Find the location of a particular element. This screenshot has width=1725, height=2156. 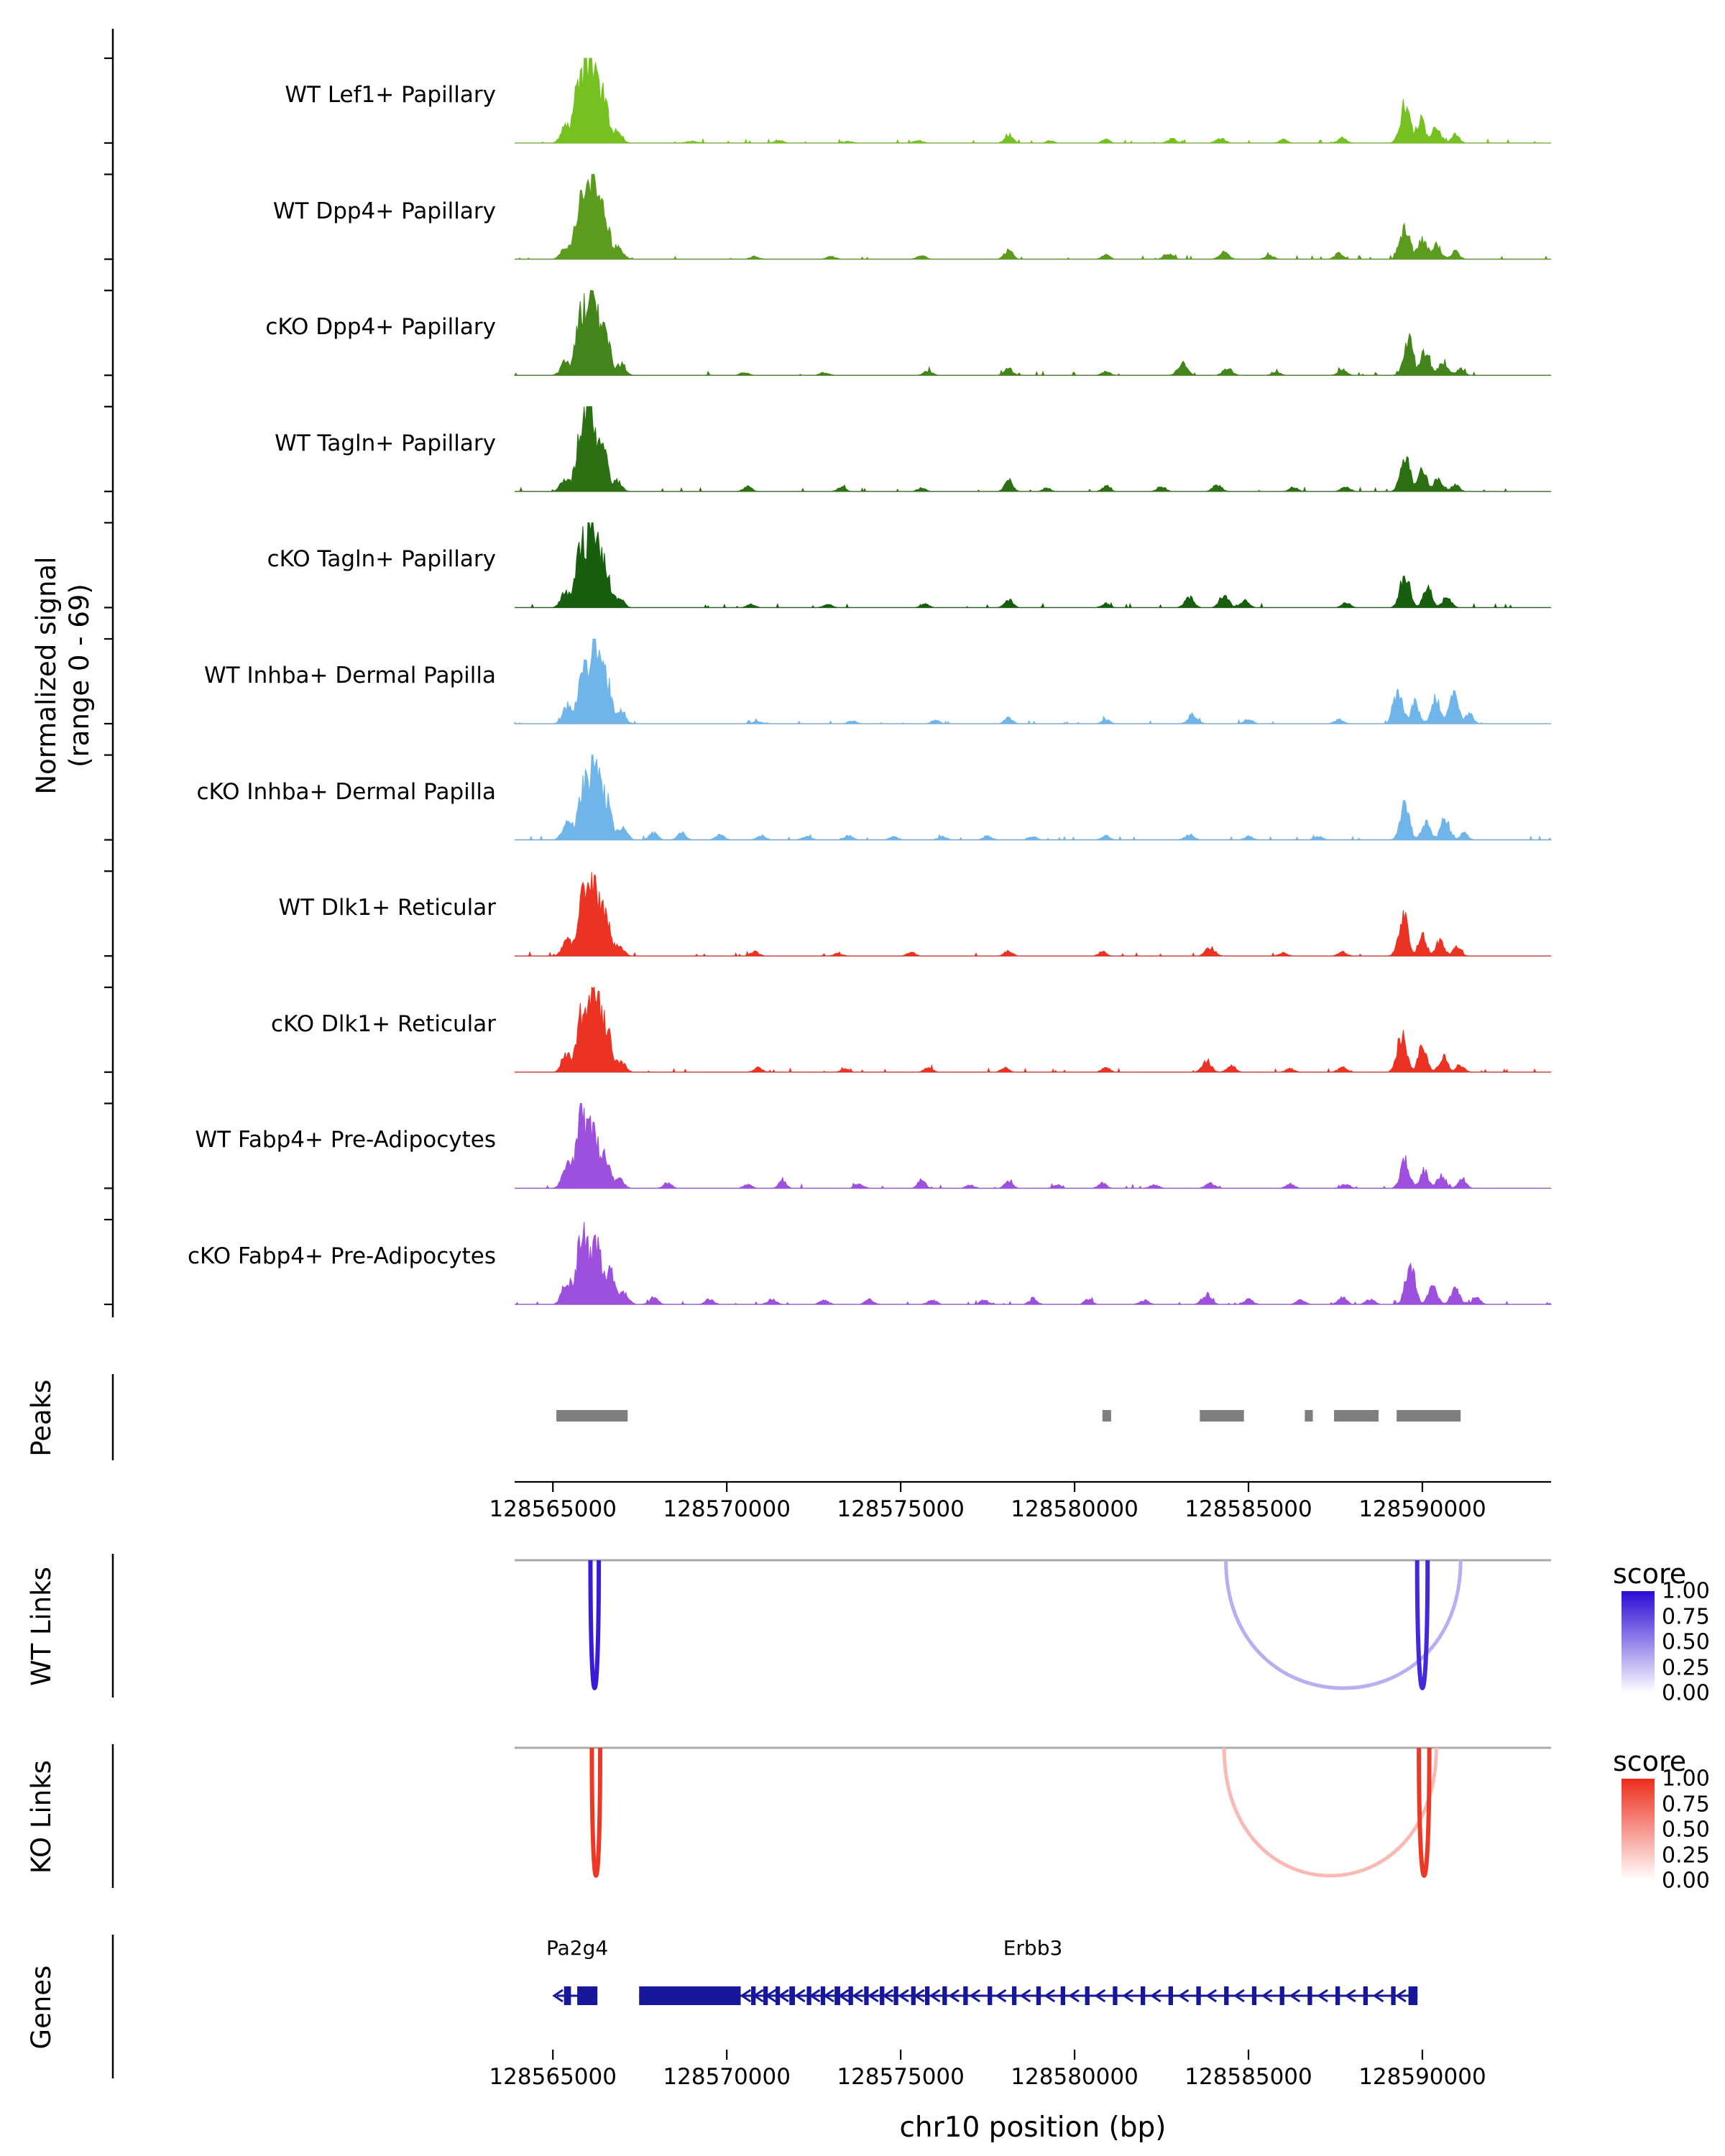

genes-section-label: Genes is located at coordinates (41, 2007).